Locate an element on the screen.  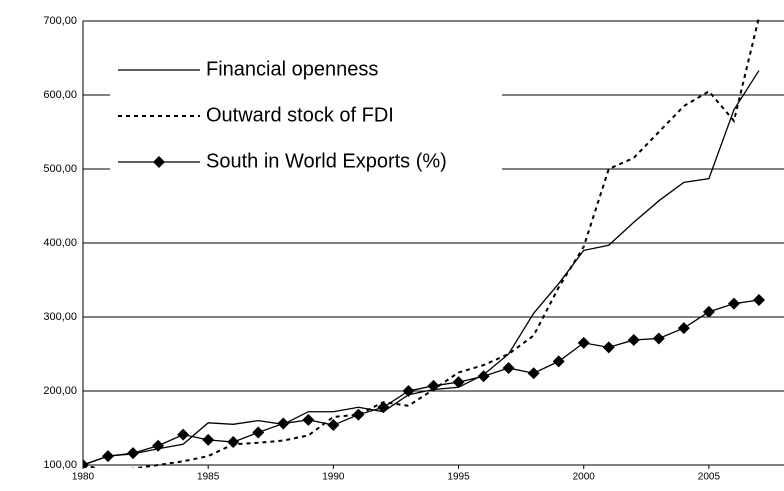
y-tick-label: 100,00 is located at coordinates (60, 465).